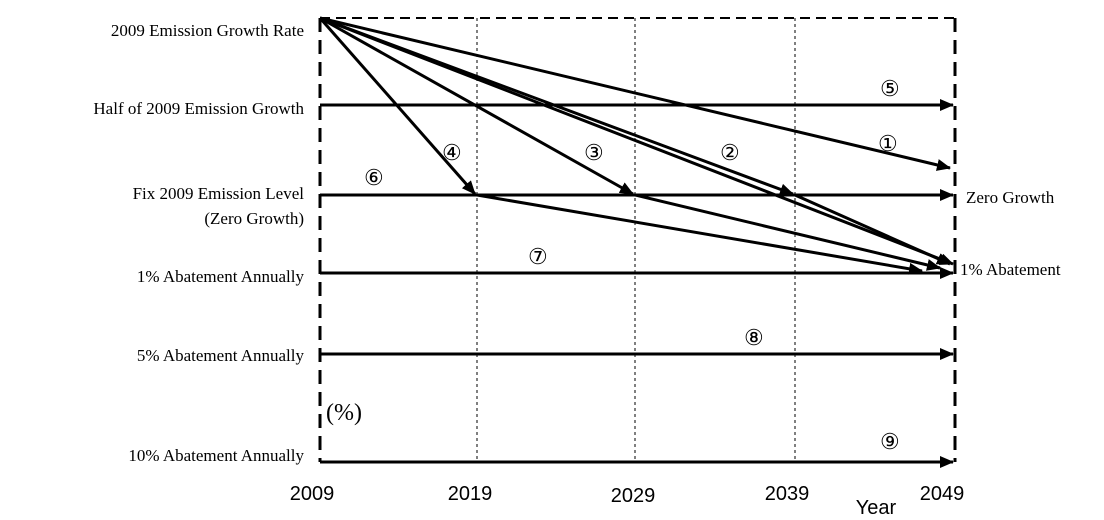 This screenshot has height=520, width=1104. What do you see at coordinates (890, 441) in the screenshot?
I see `scenario-marker-9: ⑨` at bounding box center [890, 441].